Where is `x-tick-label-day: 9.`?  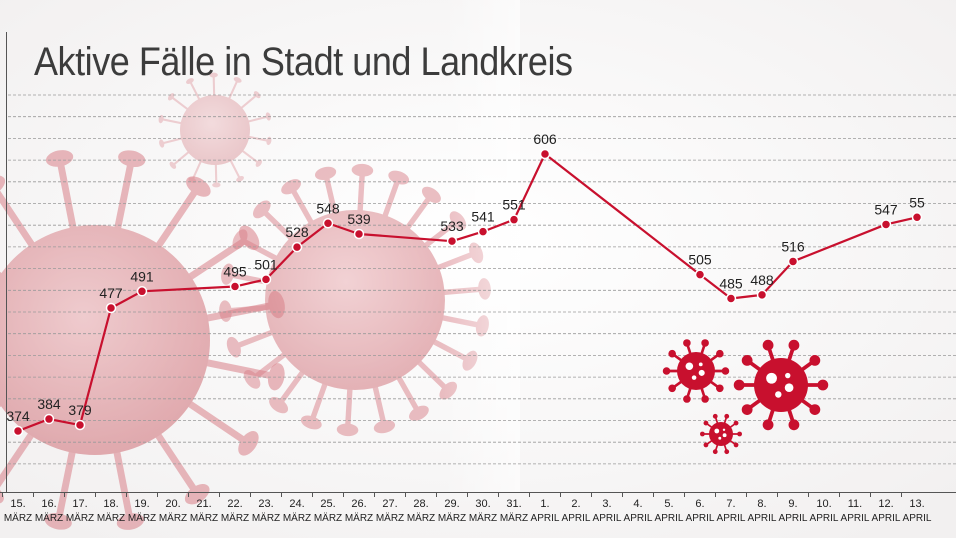
x-tick-label-day: 9. is located at coordinates (792, 504).